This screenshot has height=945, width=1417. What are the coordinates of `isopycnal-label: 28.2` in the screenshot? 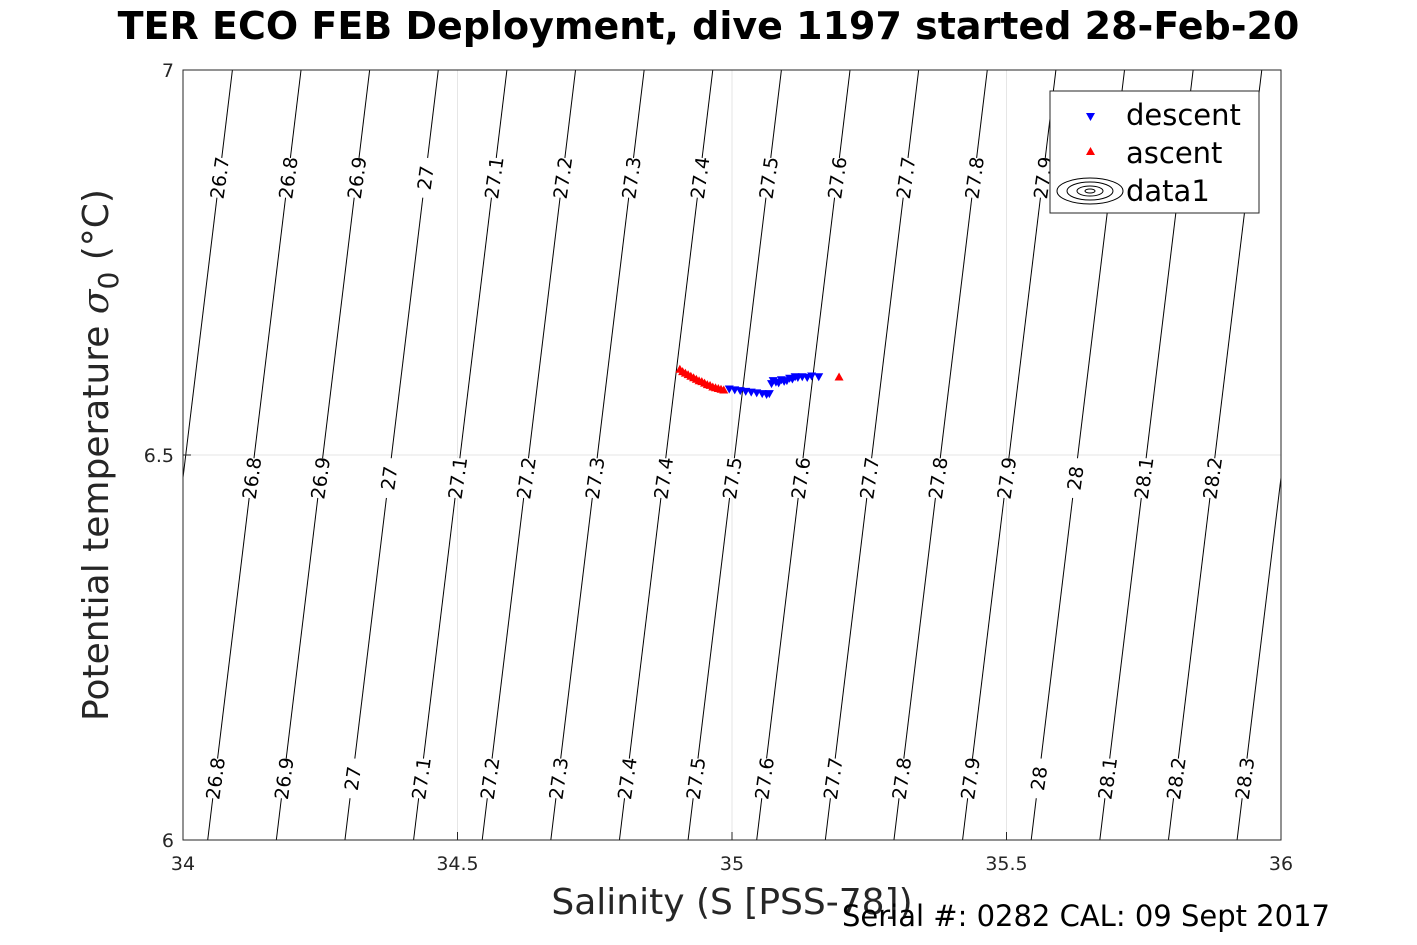 It's located at (1212, 478).